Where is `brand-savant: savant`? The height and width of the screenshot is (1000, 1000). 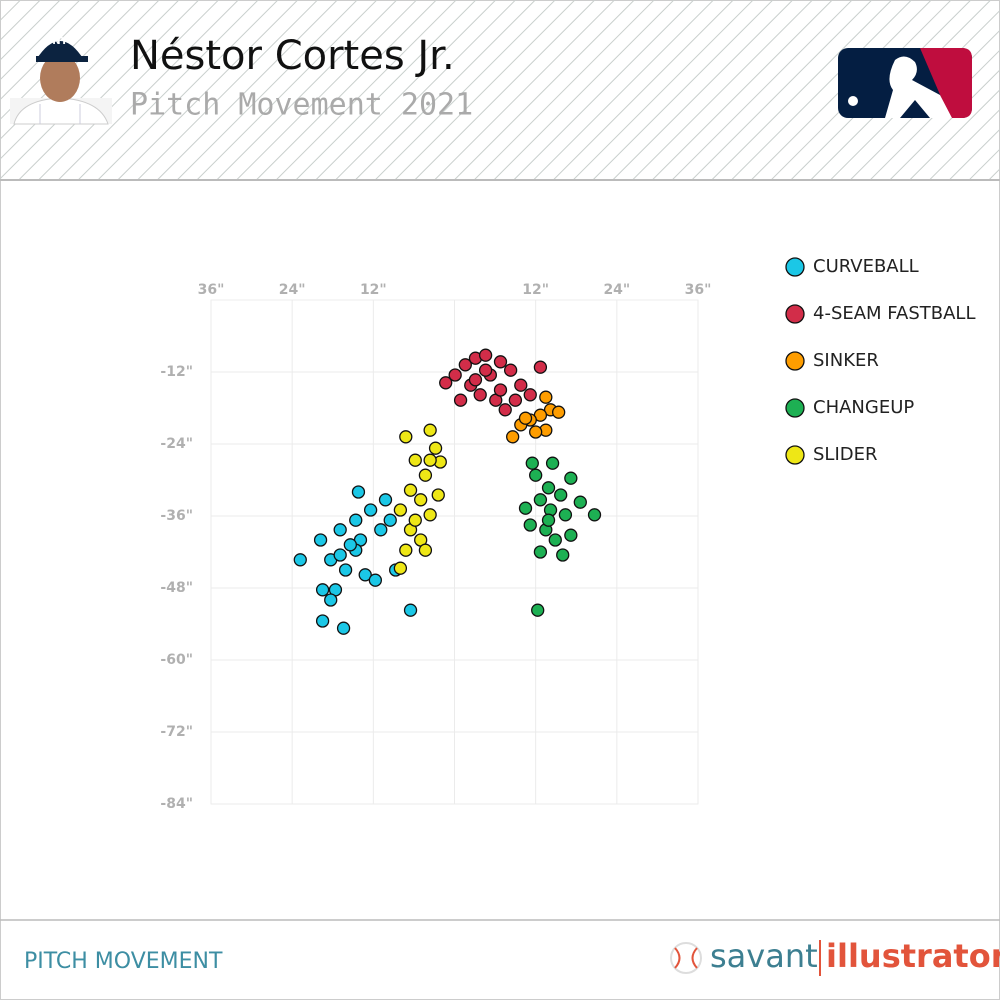 brand-savant: savant is located at coordinates (764, 956).